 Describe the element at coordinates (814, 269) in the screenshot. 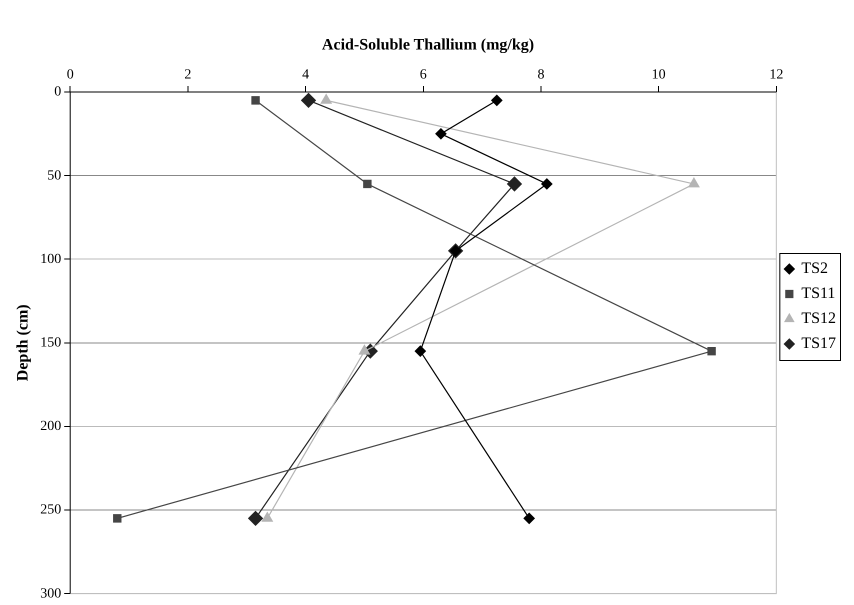

I see `legend-label: TS2` at that location.